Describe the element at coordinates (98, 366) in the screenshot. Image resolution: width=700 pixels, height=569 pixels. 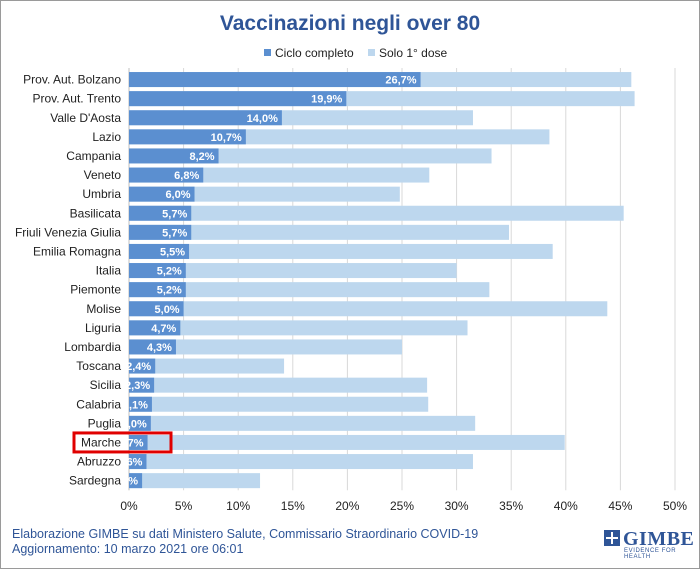
I see `category-label: Toscana` at that location.